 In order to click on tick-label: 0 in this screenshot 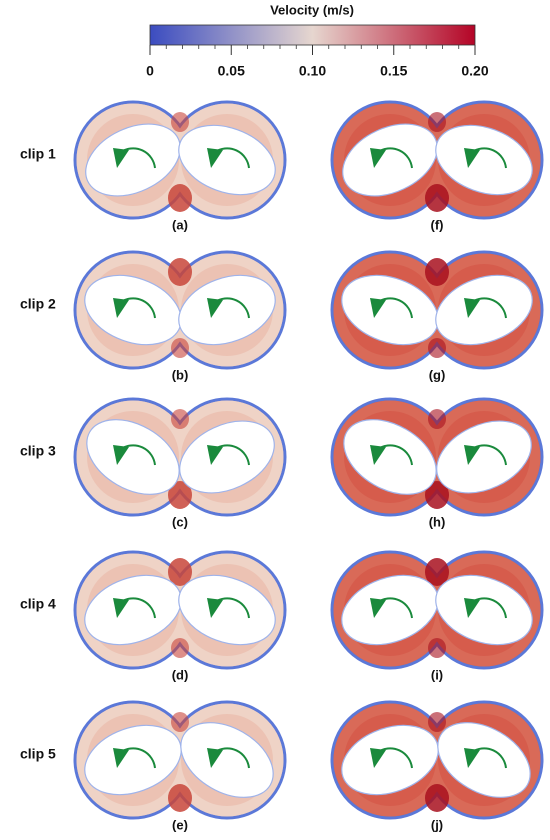, I will do `click(150, 71)`.